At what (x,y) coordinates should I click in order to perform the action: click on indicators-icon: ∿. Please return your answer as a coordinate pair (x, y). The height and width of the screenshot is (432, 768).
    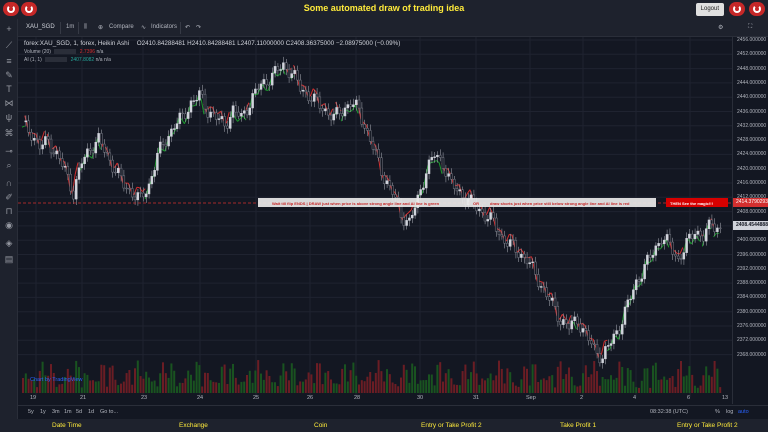
    Looking at the image, I should click on (144, 28).